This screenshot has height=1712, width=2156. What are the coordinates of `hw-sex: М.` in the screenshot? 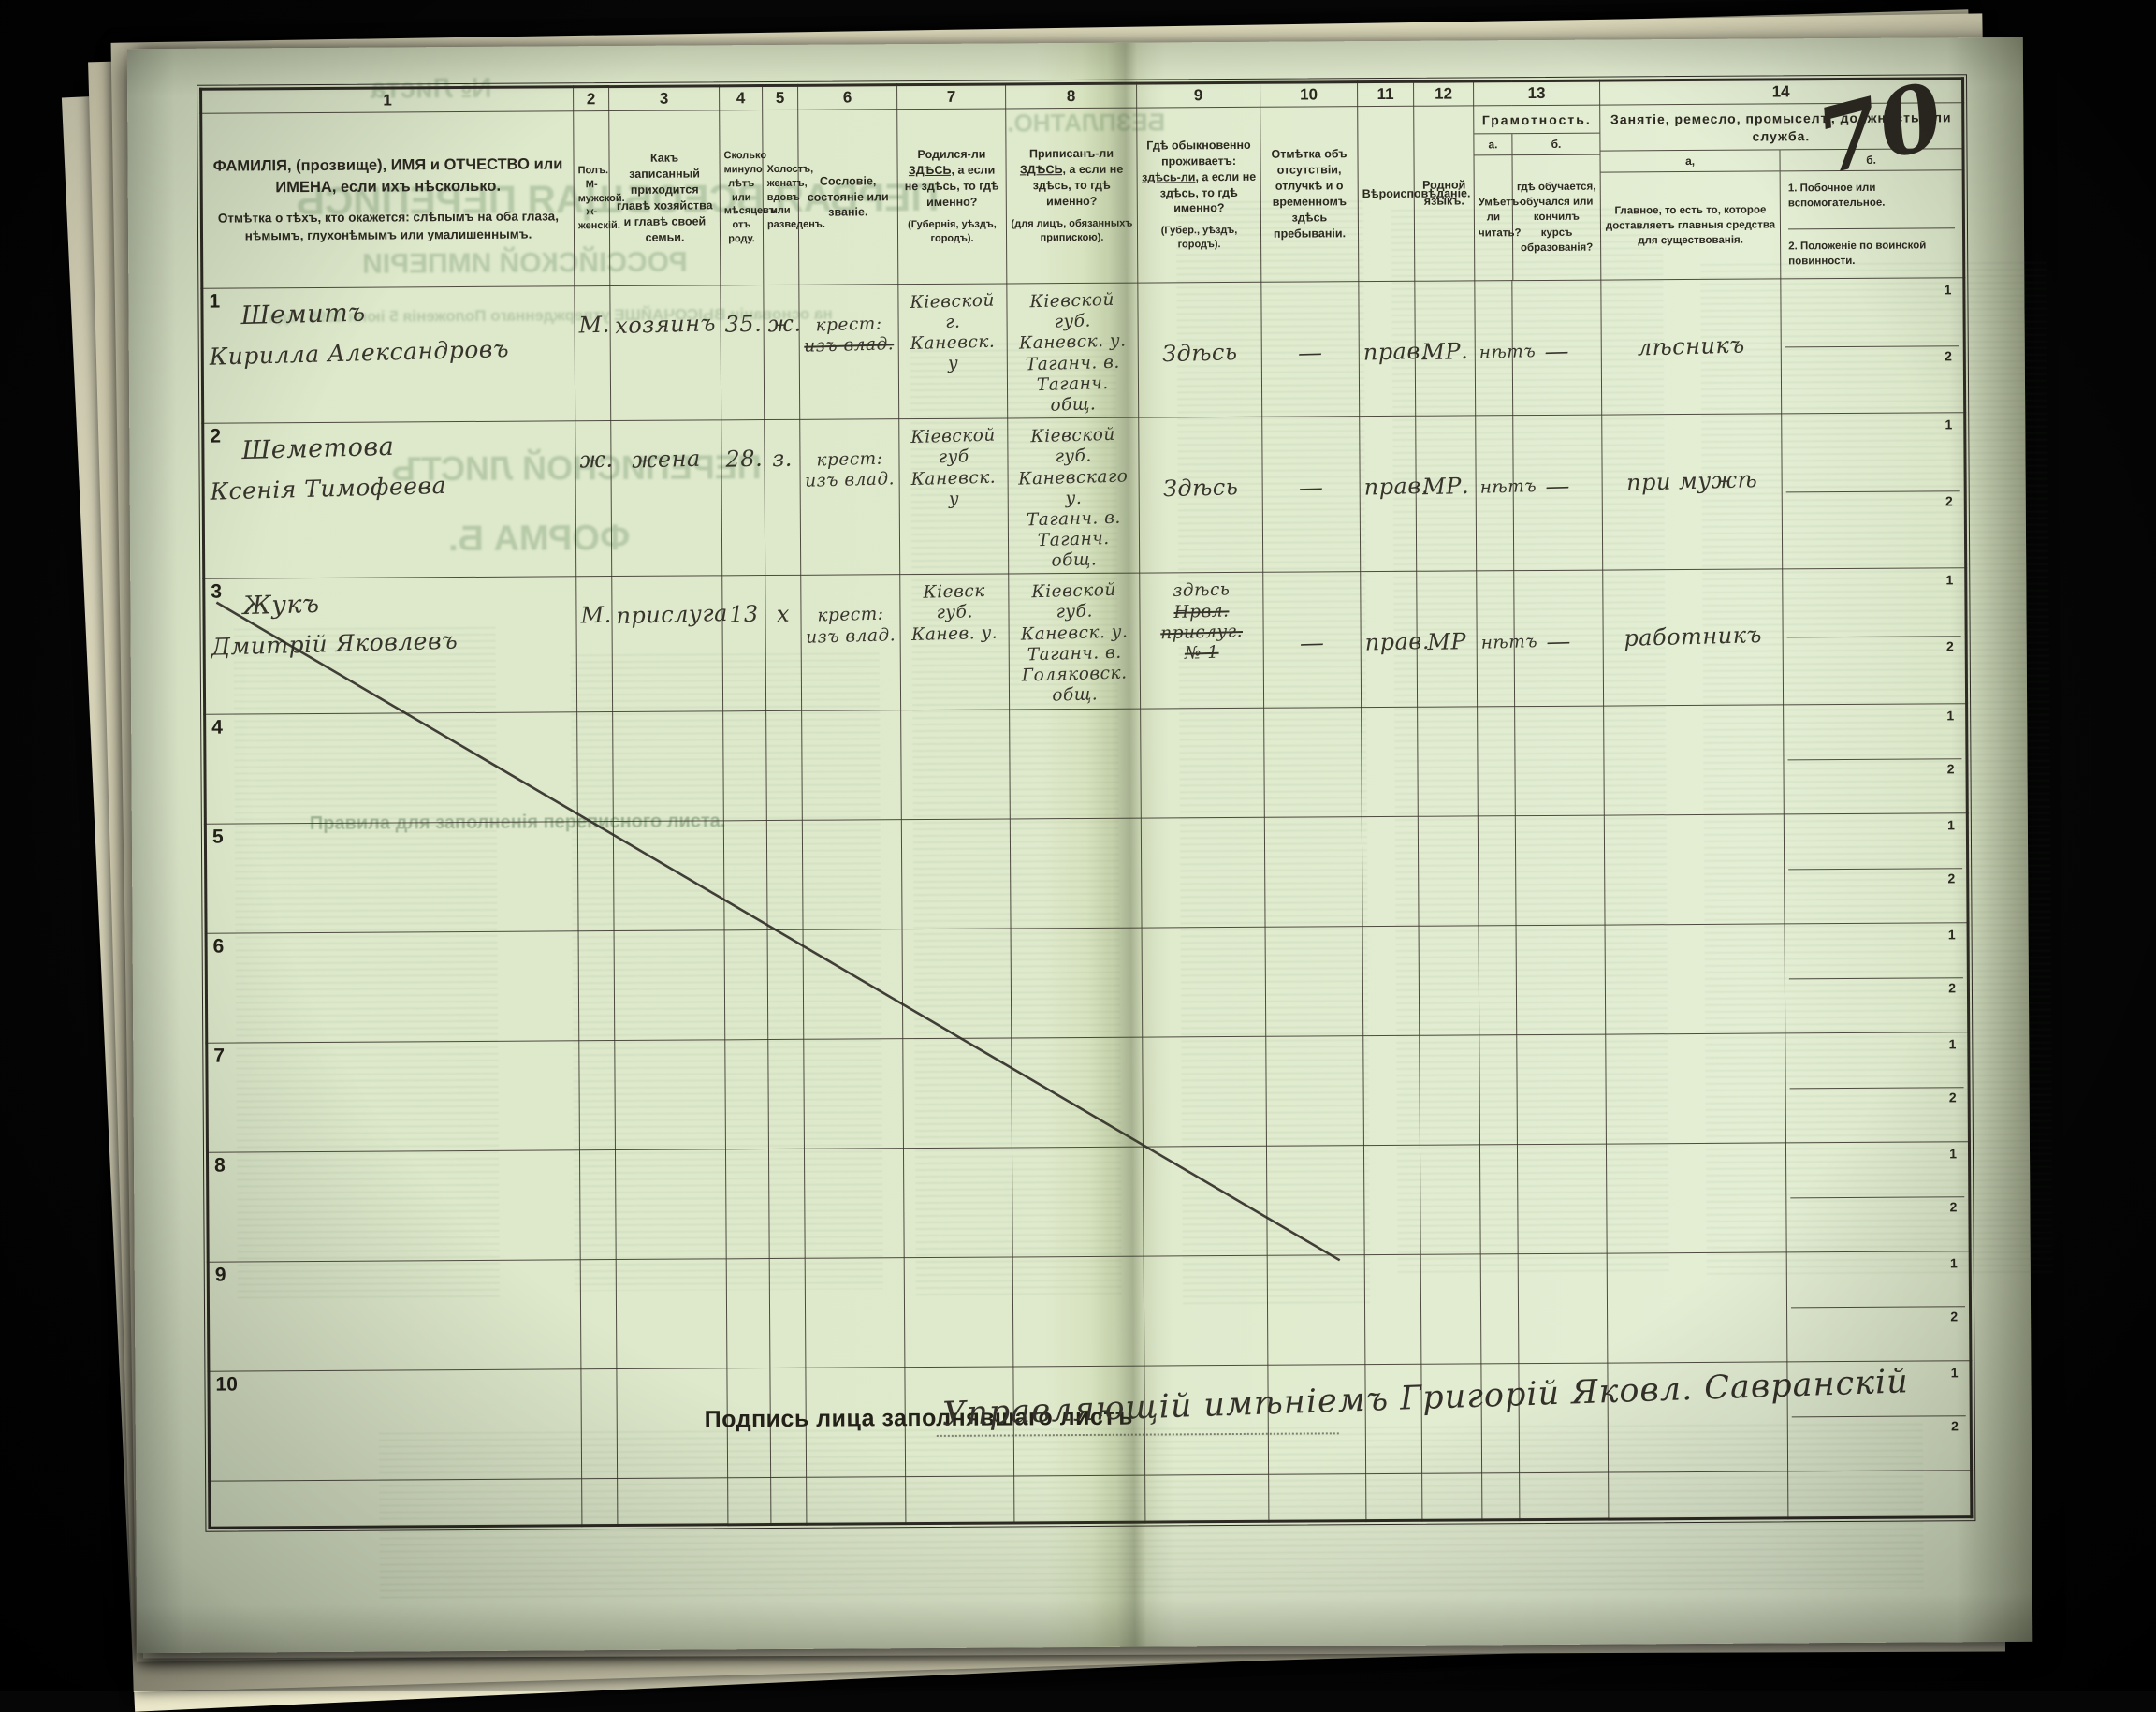 It's located at (592, 326).